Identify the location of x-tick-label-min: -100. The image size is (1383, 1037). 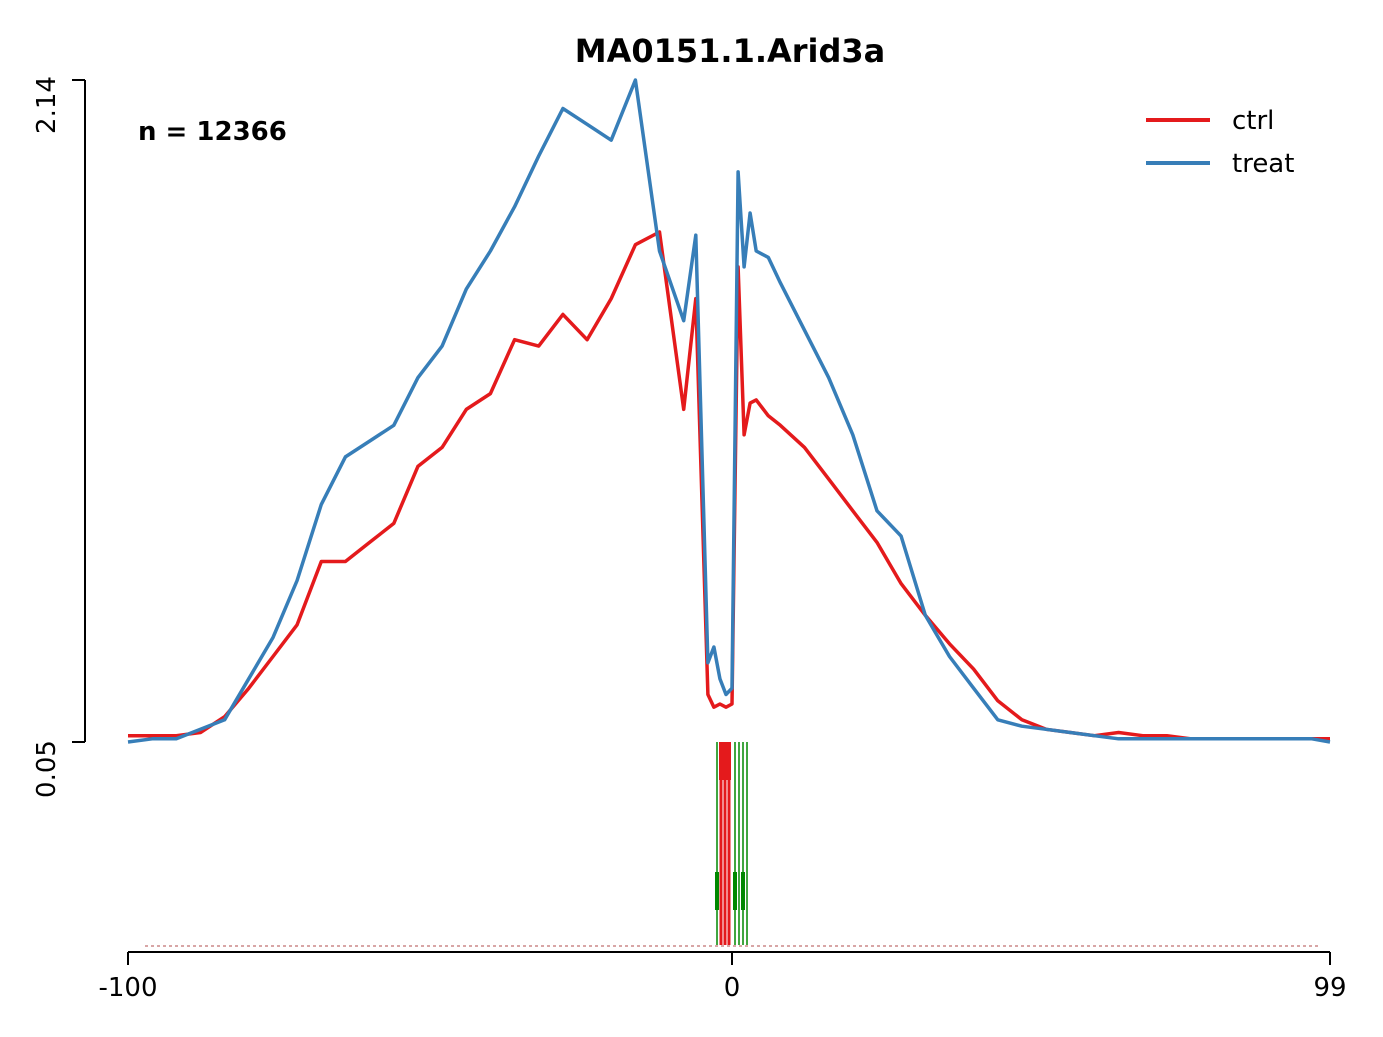
(127, 988).